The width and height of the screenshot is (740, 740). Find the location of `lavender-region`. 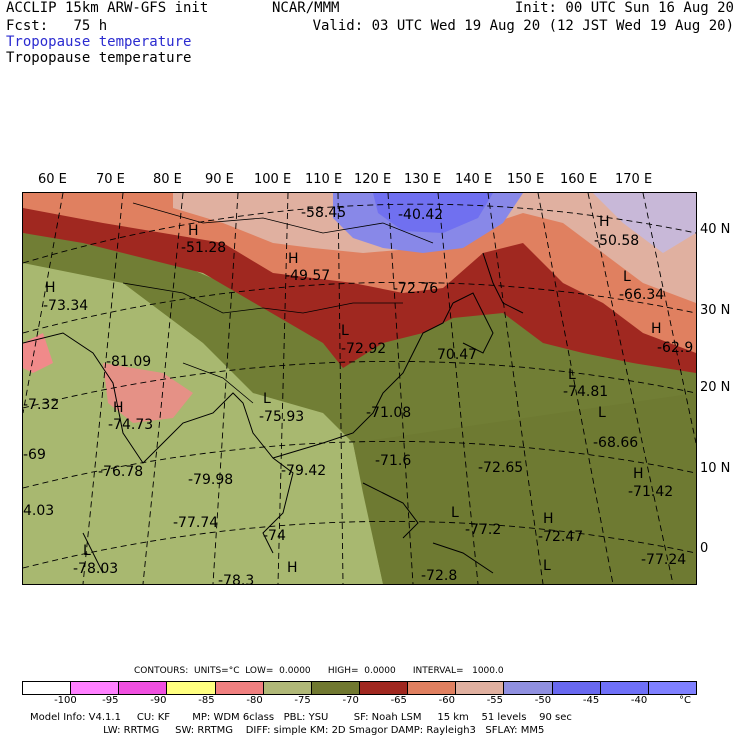

lavender-region is located at coordinates (644, 223).